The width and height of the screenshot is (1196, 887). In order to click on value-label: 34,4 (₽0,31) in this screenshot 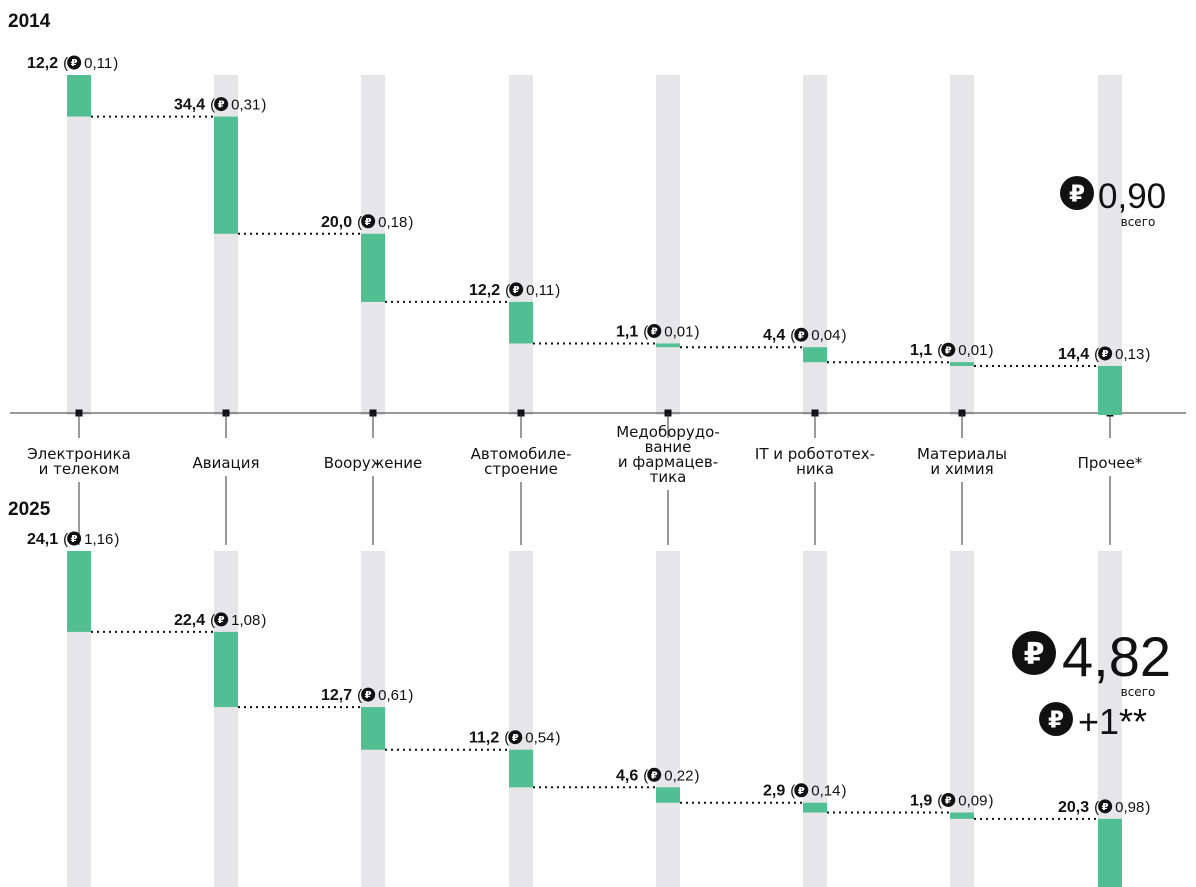, I will do `click(220, 105)`.